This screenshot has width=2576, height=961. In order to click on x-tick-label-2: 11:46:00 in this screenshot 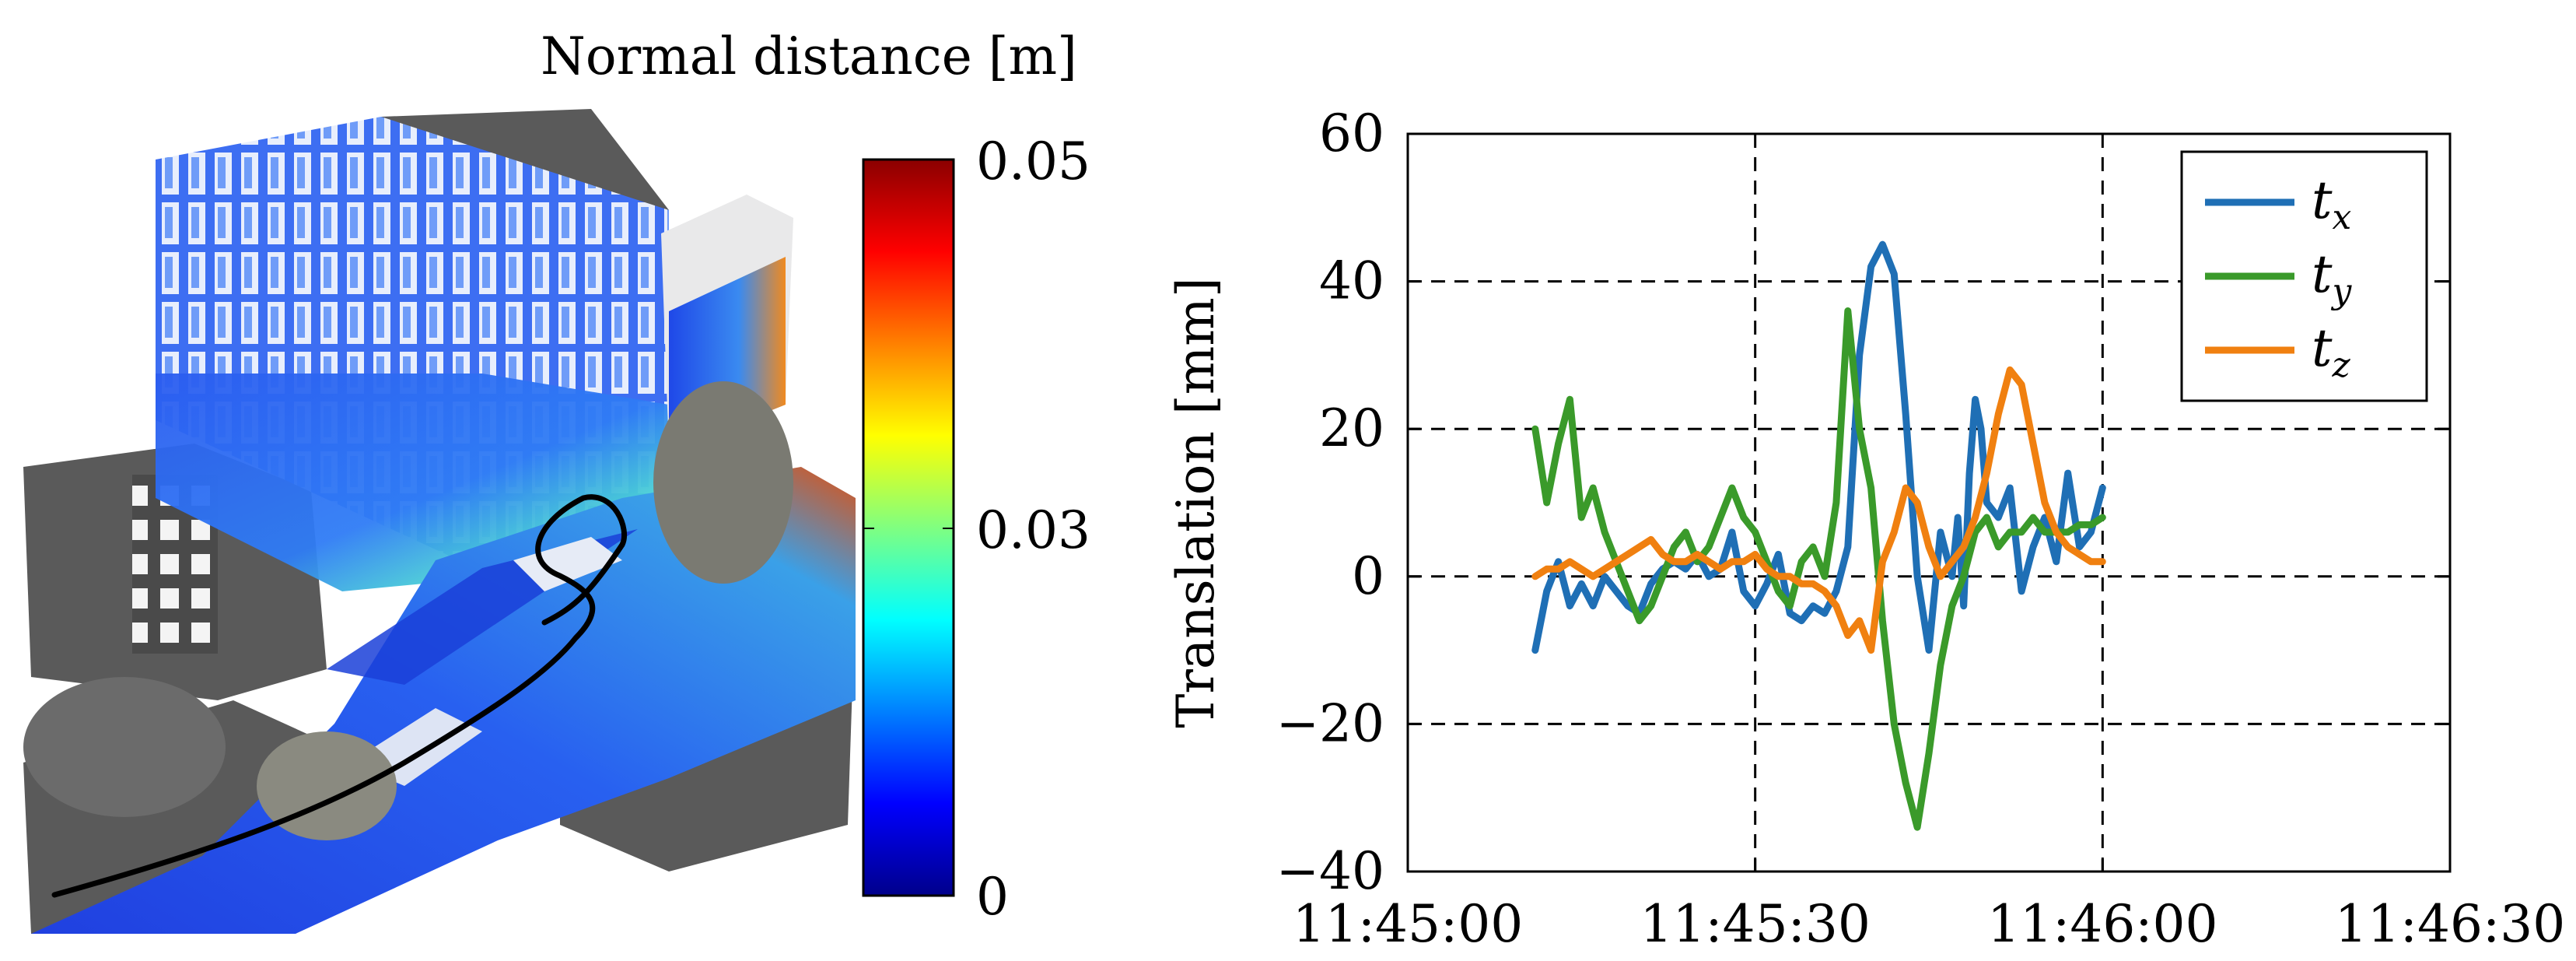, I will do `click(2102, 924)`.